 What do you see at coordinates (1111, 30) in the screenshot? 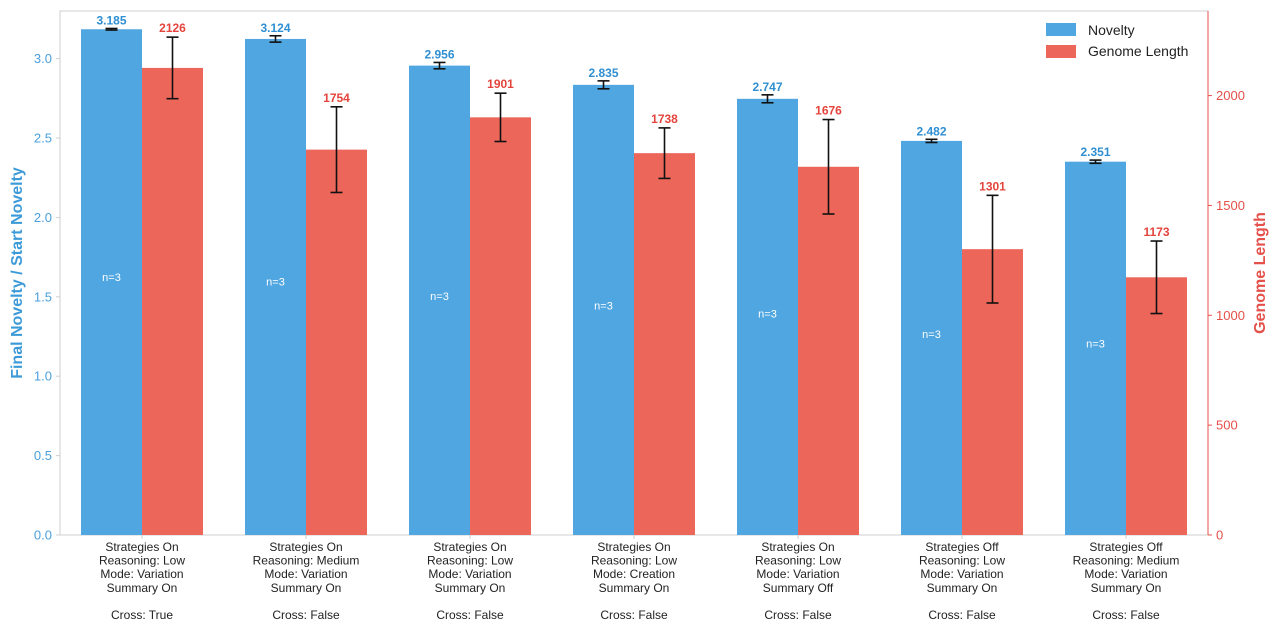
I see `legend-label-novelty: Novelty` at bounding box center [1111, 30].